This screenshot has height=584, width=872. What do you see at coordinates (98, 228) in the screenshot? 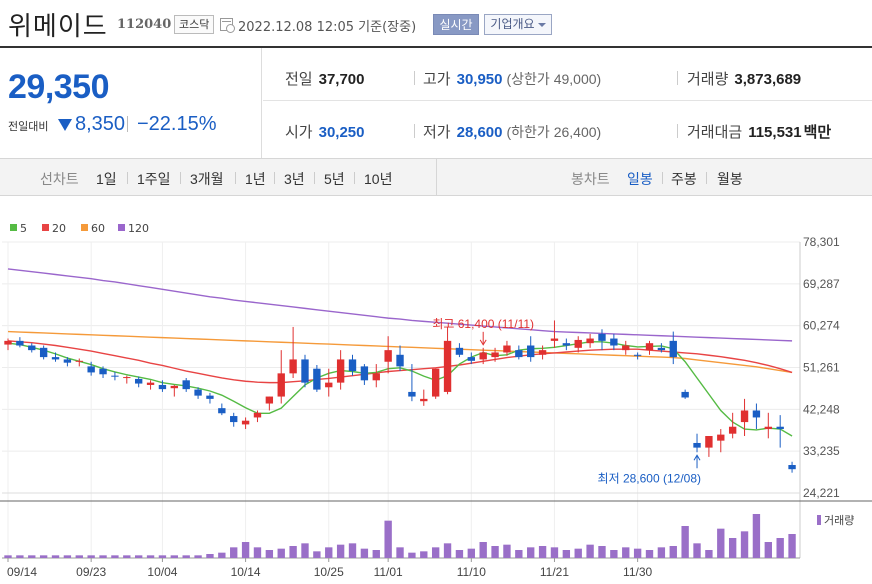
I see `legend-label: 60` at bounding box center [98, 228].